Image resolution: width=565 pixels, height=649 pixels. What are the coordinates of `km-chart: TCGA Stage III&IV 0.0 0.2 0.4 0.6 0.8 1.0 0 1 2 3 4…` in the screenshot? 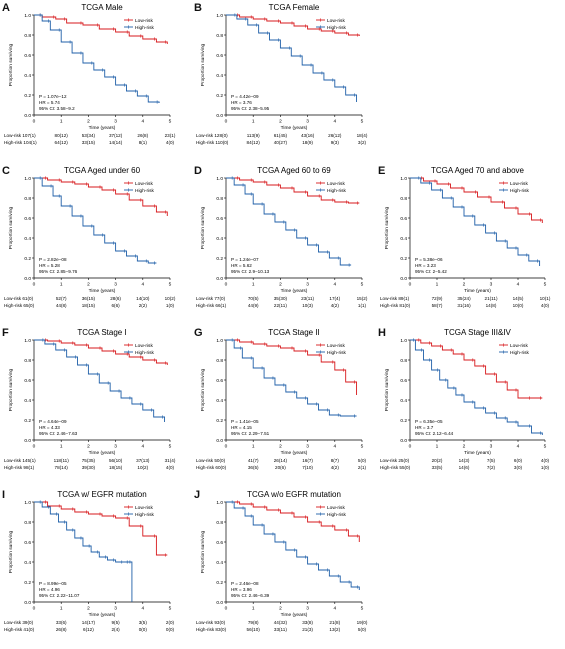 It's located at (465, 399).